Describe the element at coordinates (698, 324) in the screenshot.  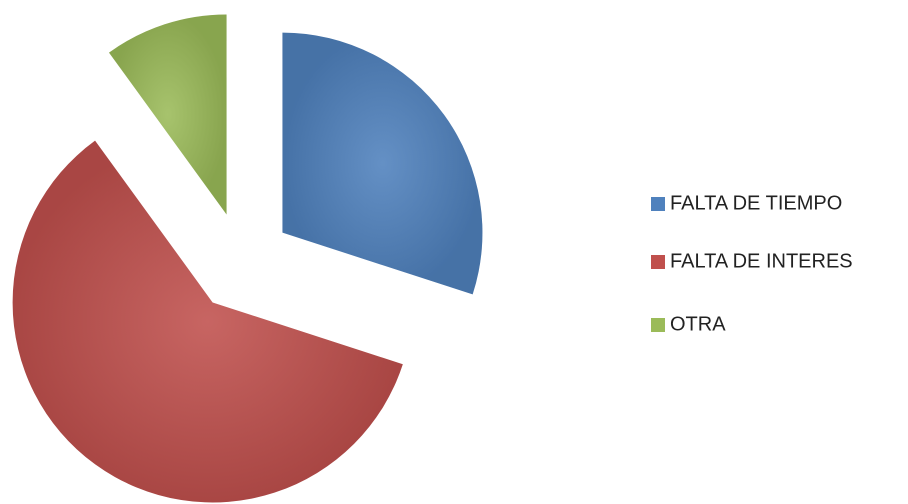
I see `legend-label: OTRA` at that location.